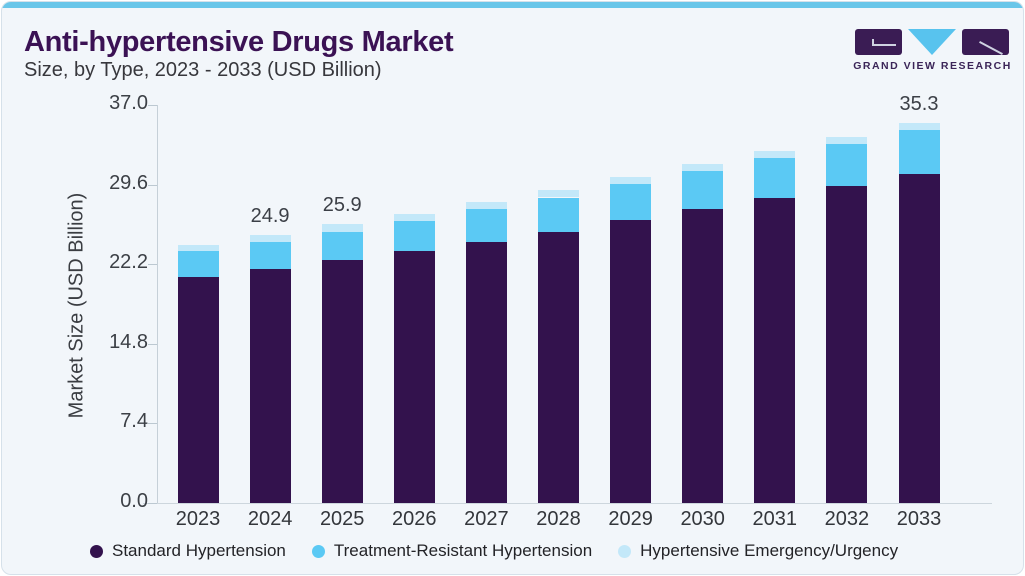 The image size is (1025, 576). I want to click on logo-g-block-icon, so click(878, 42).